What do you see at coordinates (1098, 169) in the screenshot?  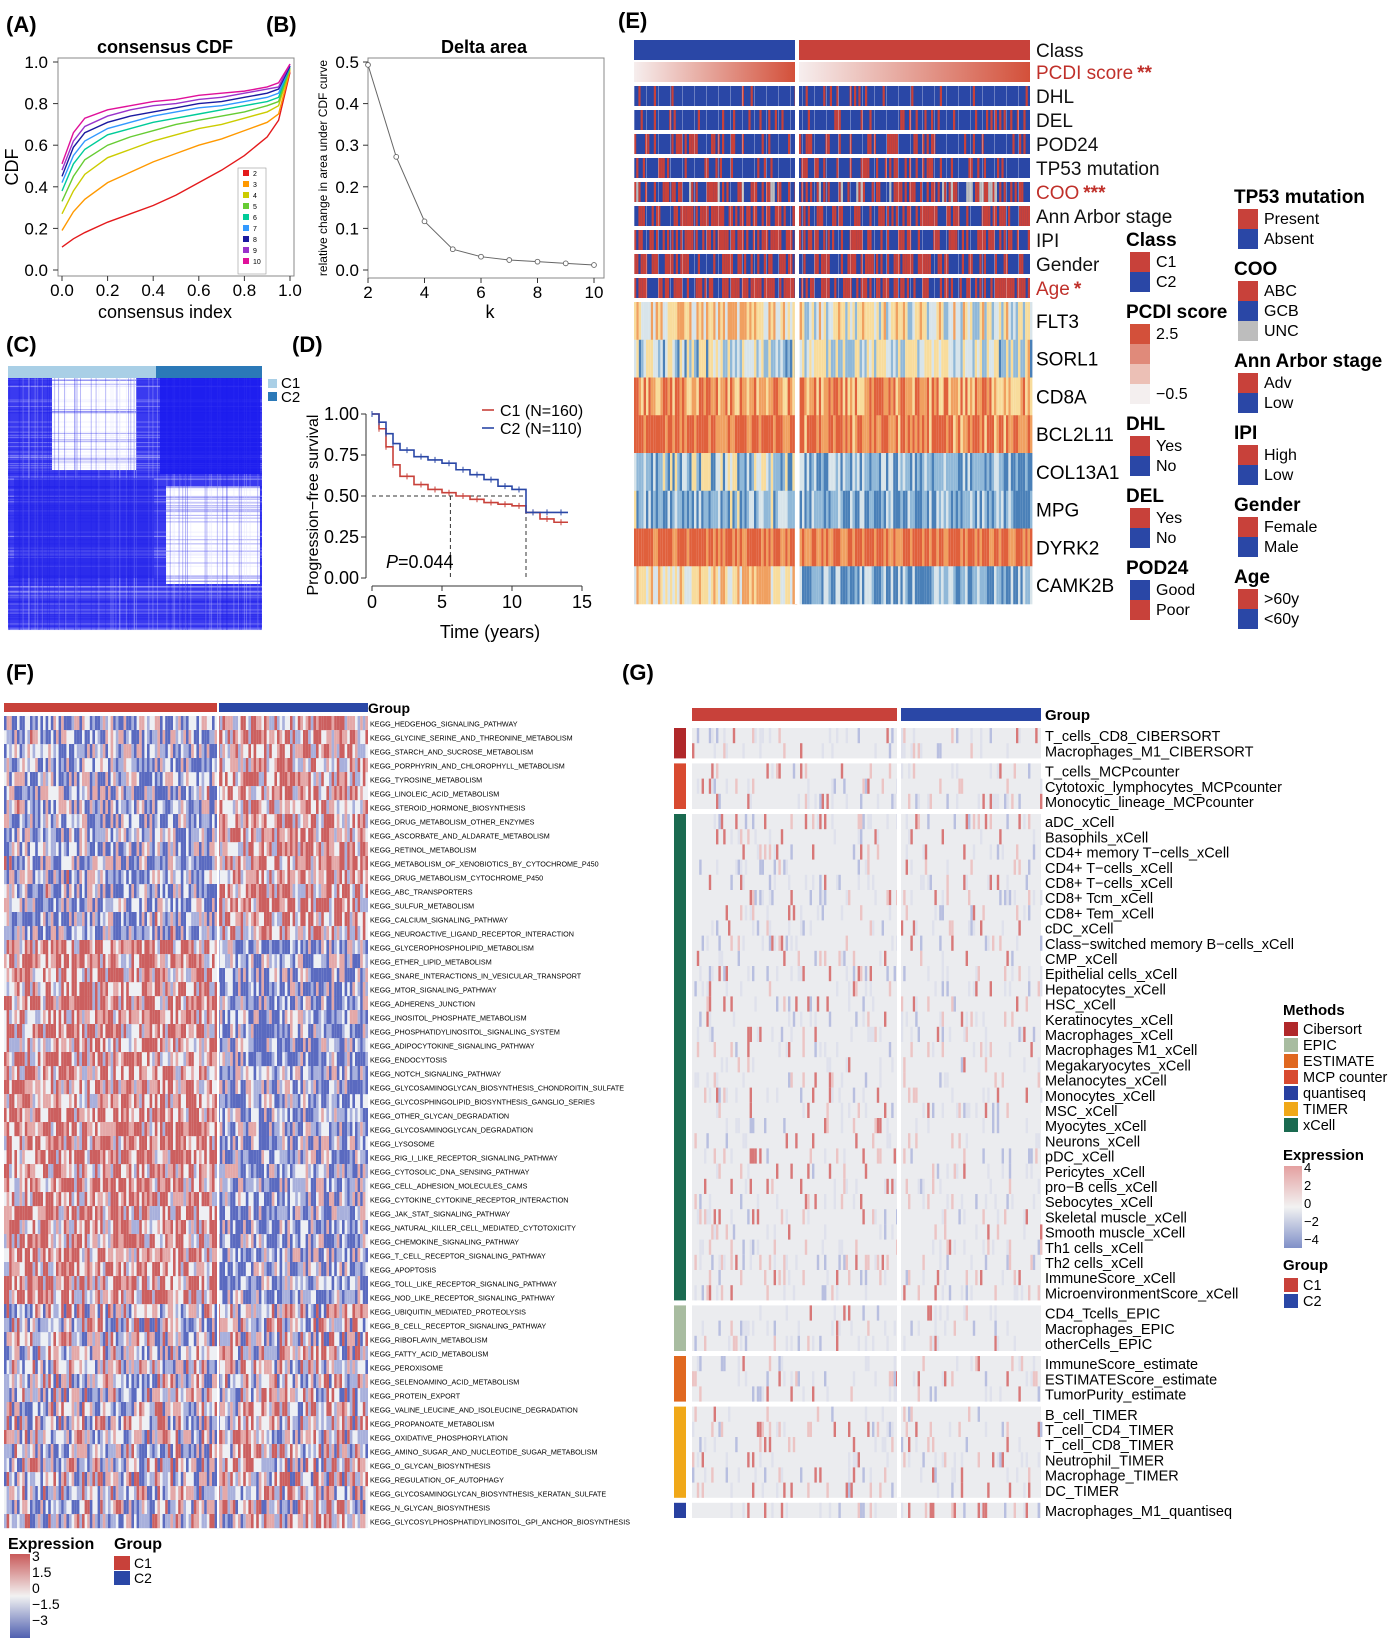 I see `panel-e-ann-label-text: TP53 mutation` at bounding box center [1098, 169].